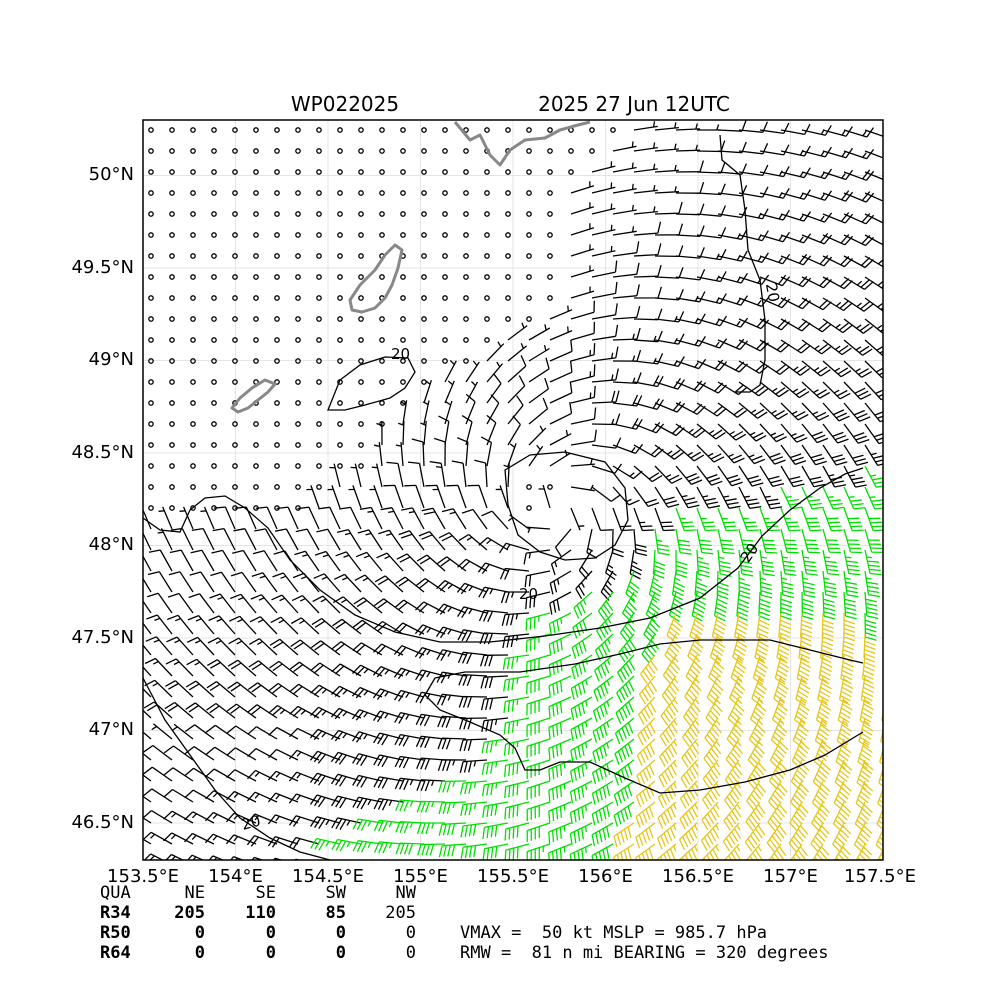 This screenshot has height=1000, width=1000. What do you see at coordinates (336, 913) in the screenshot?
I see `table-cell: 85` at bounding box center [336, 913].